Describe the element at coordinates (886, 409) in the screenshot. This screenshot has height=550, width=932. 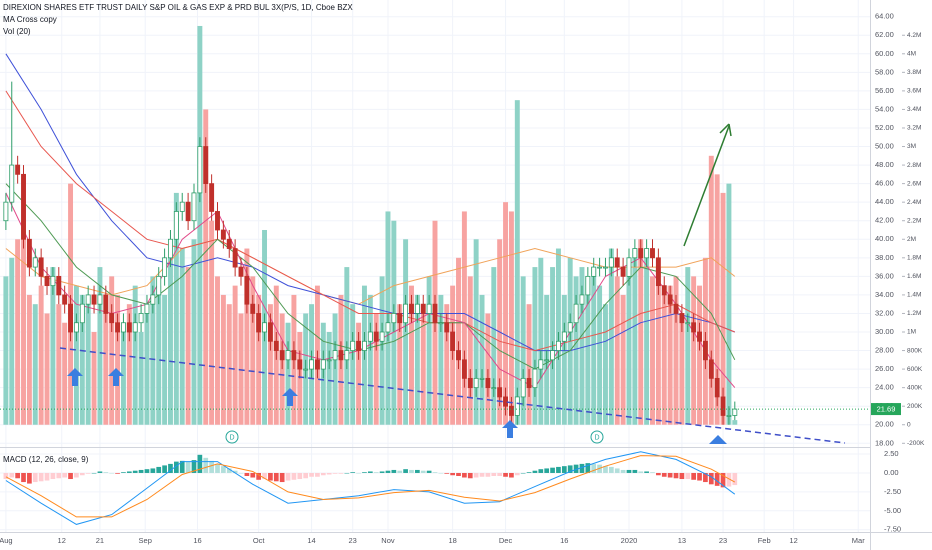
I see `last-price-label: 21.69` at that location.